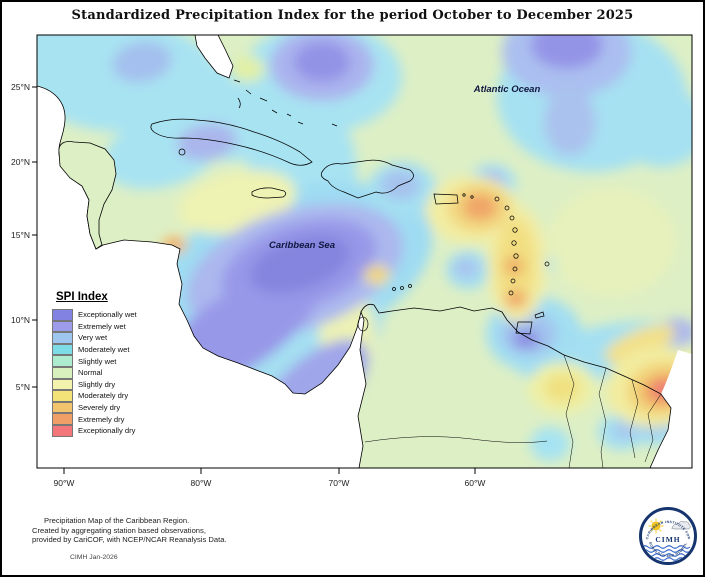 The height and width of the screenshot is (577, 705). I want to click on legend-item: Severely dry, so click(117, 407).